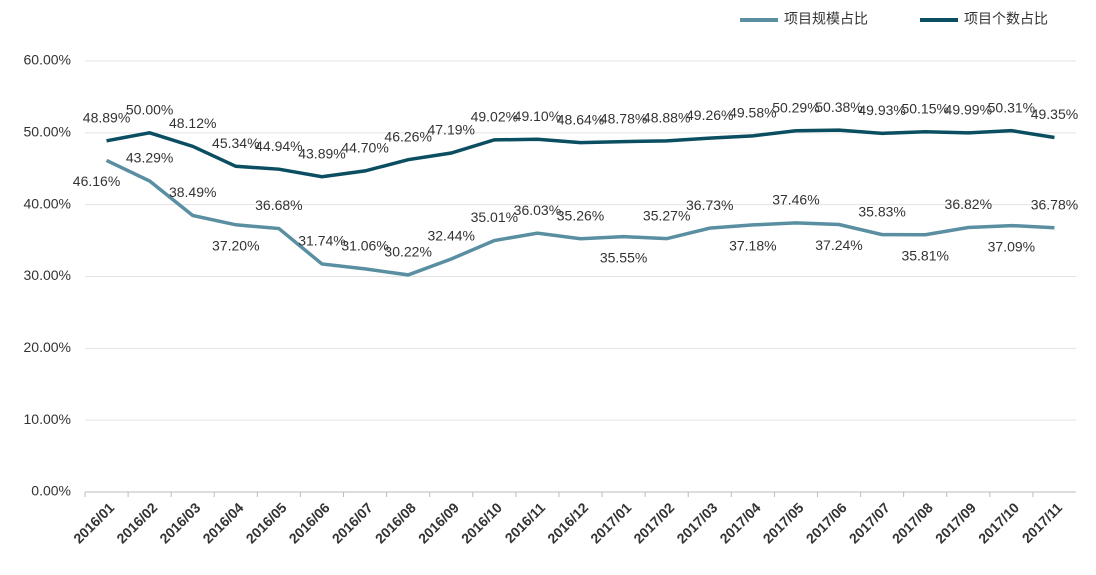 The image size is (1096, 575). I want to click on data-label: 36.03%, so click(537, 210).